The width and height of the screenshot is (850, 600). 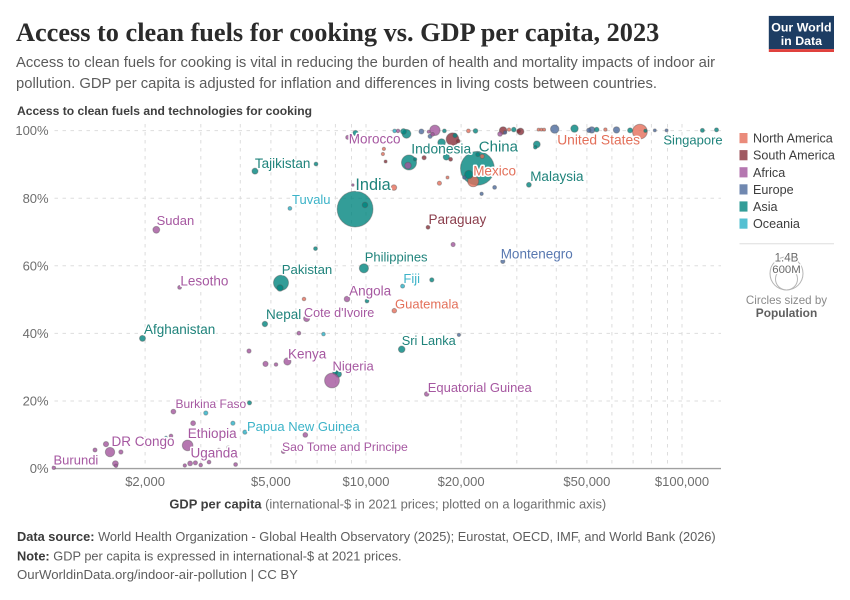 What do you see at coordinates (32, 130) in the screenshot?
I see `svg-text: 100%` at bounding box center [32, 130].